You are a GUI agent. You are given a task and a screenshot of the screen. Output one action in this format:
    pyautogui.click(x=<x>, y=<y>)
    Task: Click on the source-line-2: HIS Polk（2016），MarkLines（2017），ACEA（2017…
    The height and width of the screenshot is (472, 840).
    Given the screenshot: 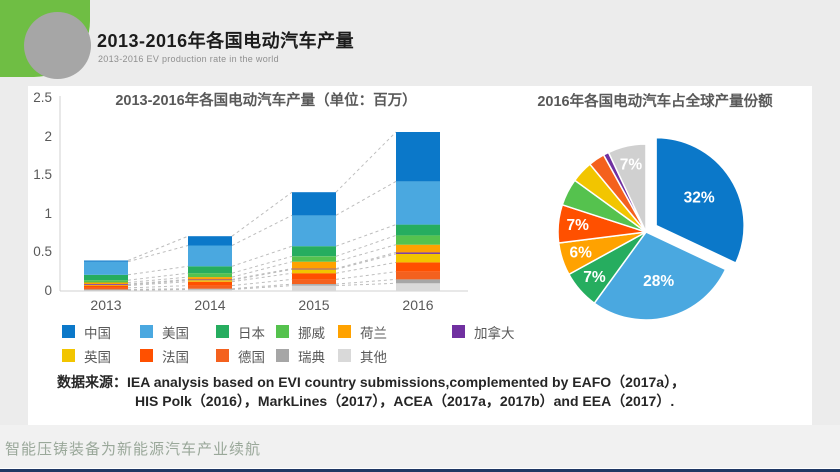 What is the action you would take?
    pyautogui.click(x=405, y=401)
    